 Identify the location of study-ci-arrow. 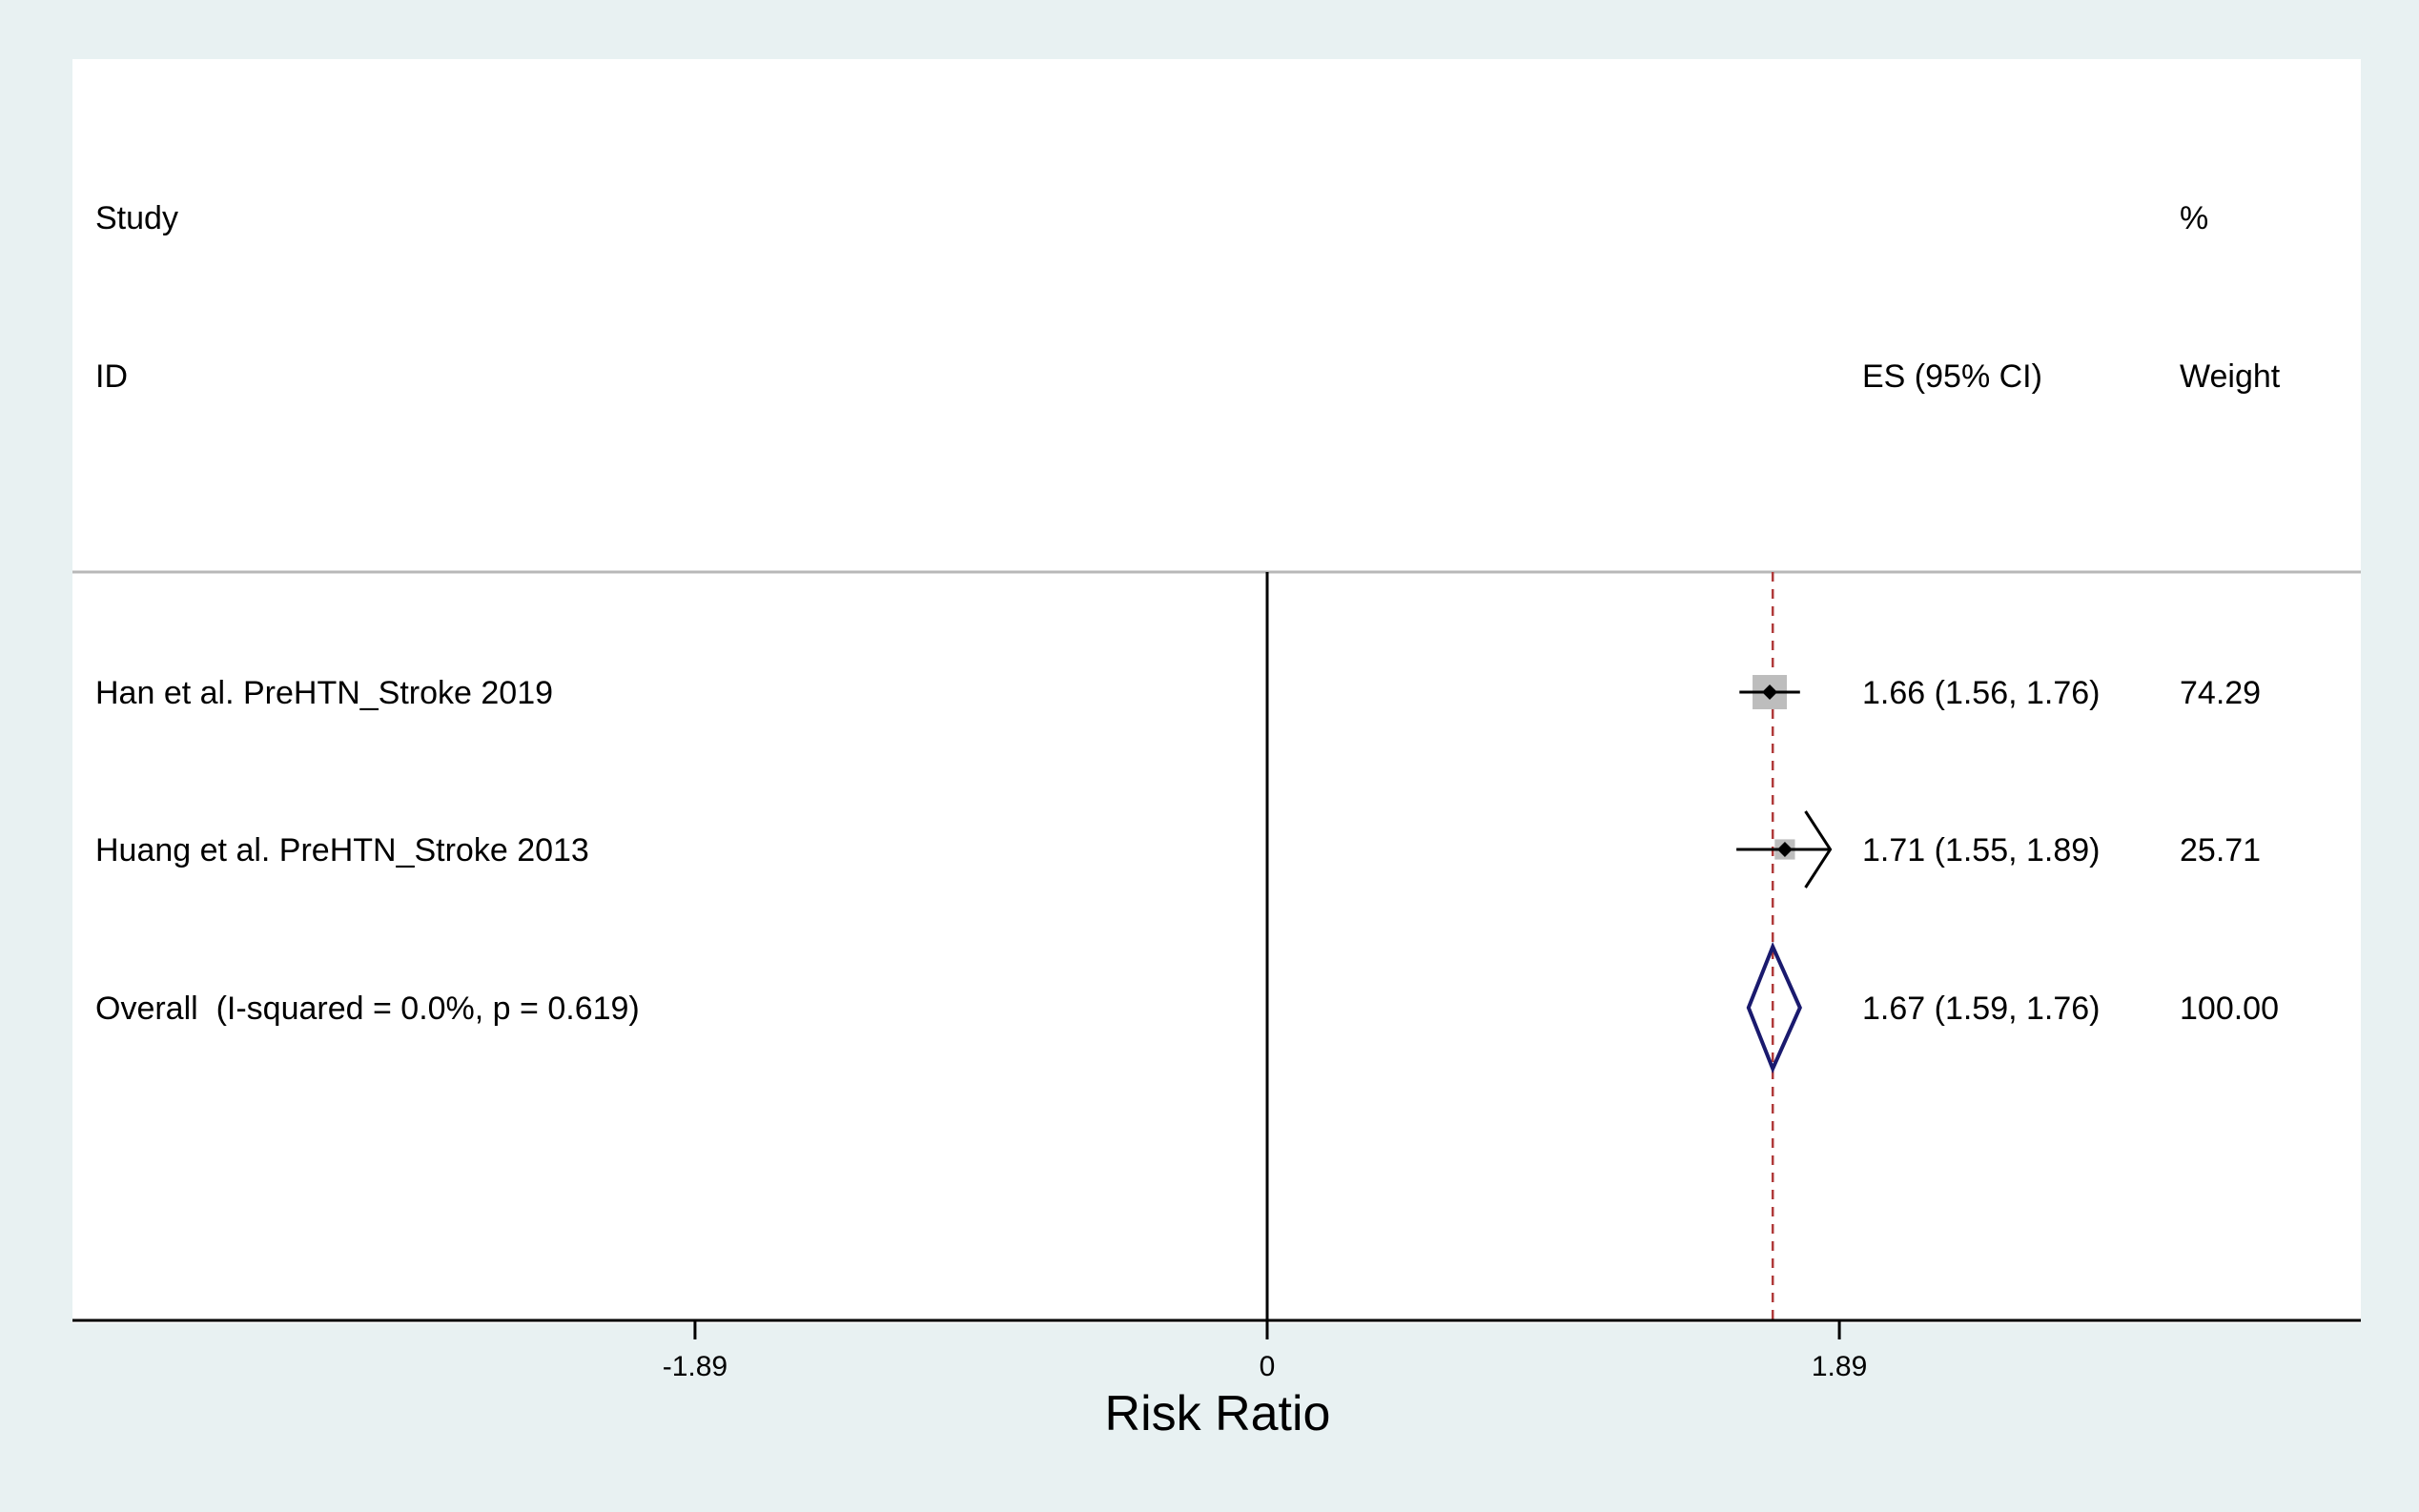
(1818, 849).